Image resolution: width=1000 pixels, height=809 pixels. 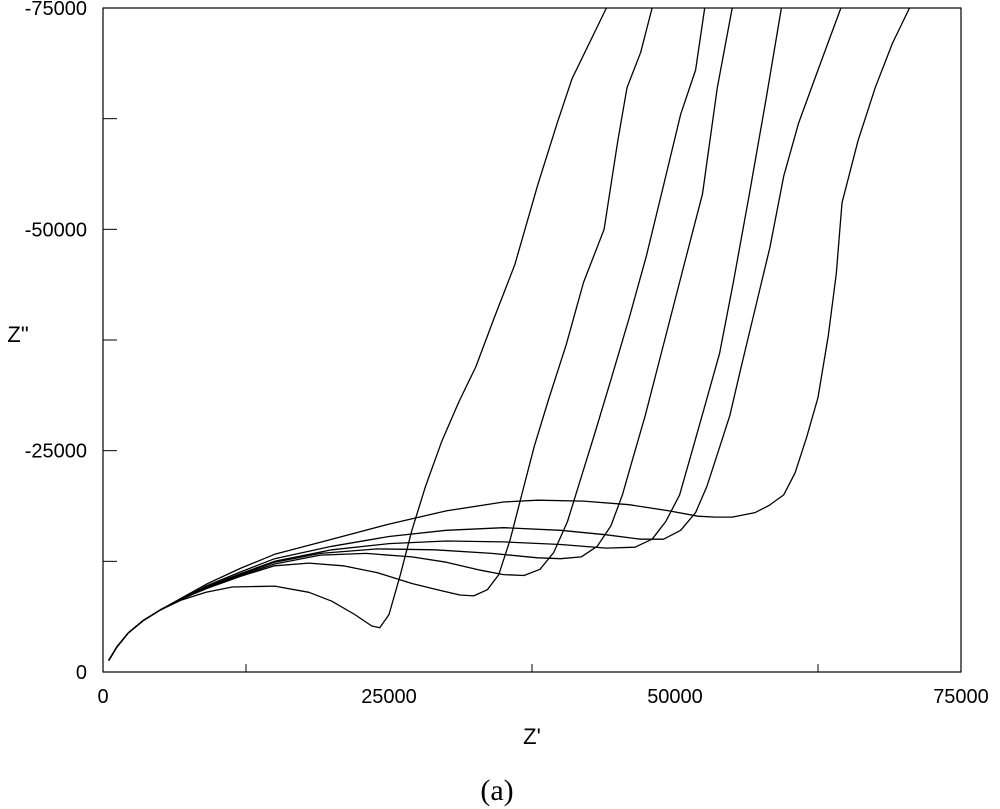 What do you see at coordinates (17, 334) in the screenshot?
I see `y-axis-title: Z"` at bounding box center [17, 334].